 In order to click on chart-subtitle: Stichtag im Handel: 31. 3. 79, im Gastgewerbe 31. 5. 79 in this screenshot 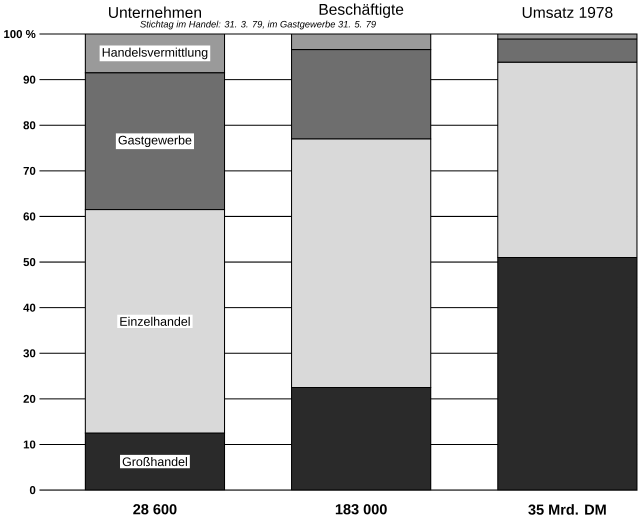, I will do `click(258, 25)`.